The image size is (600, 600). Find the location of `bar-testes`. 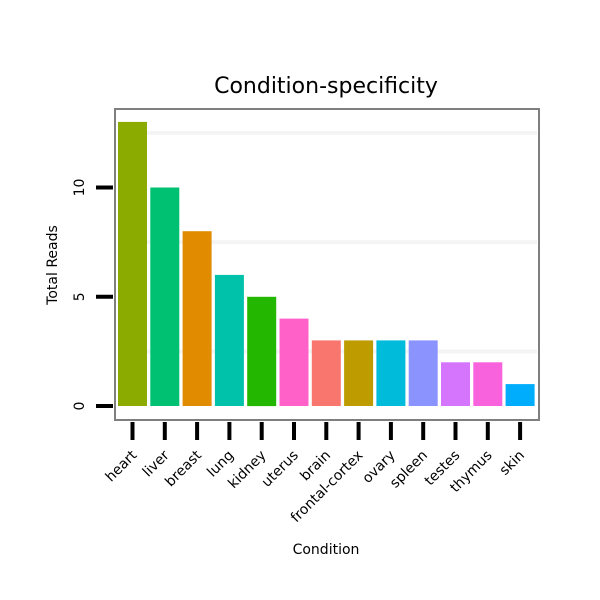

bar-testes is located at coordinates (455, 384).